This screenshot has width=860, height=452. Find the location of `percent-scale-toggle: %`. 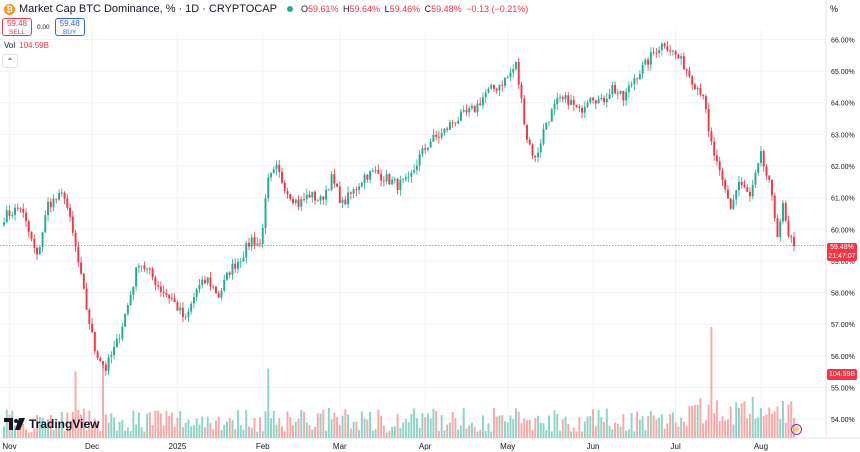

percent-scale-toggle: % is located at coordinates (833, 9).